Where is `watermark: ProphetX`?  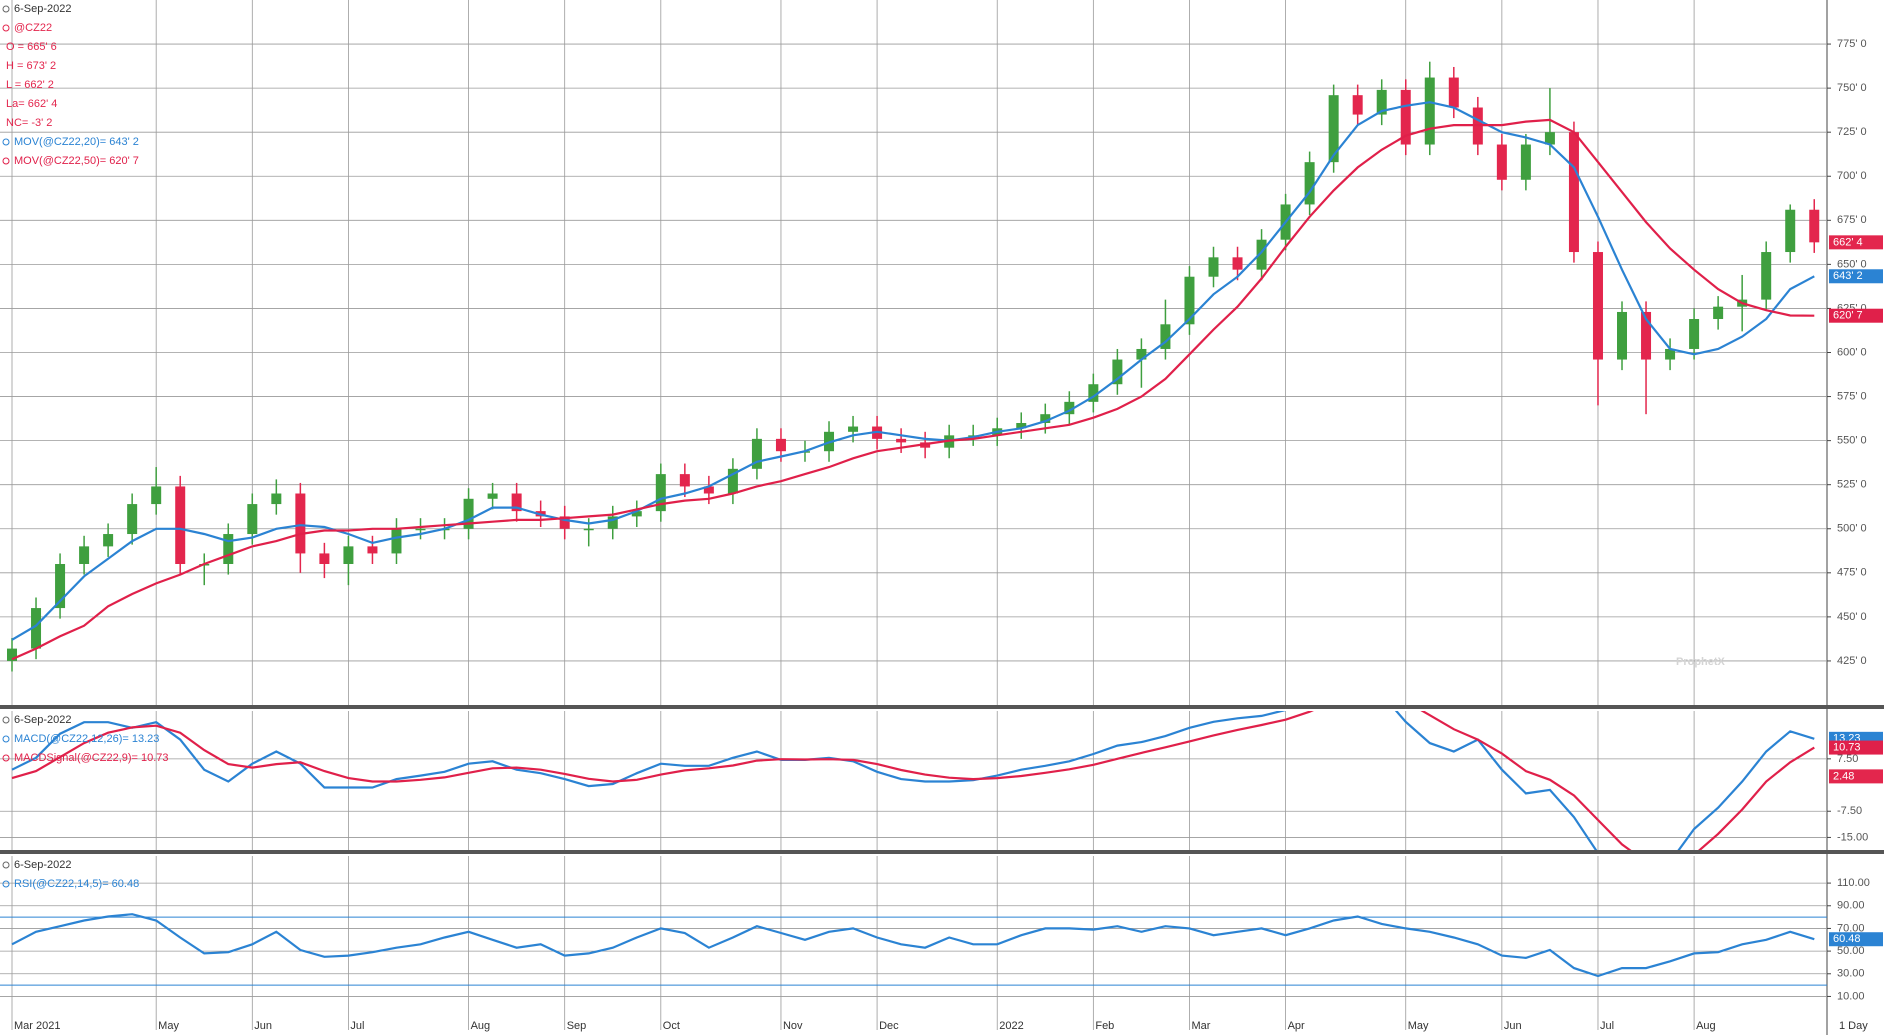
watermark: ProphetX is located at coordinates (1701, 662).